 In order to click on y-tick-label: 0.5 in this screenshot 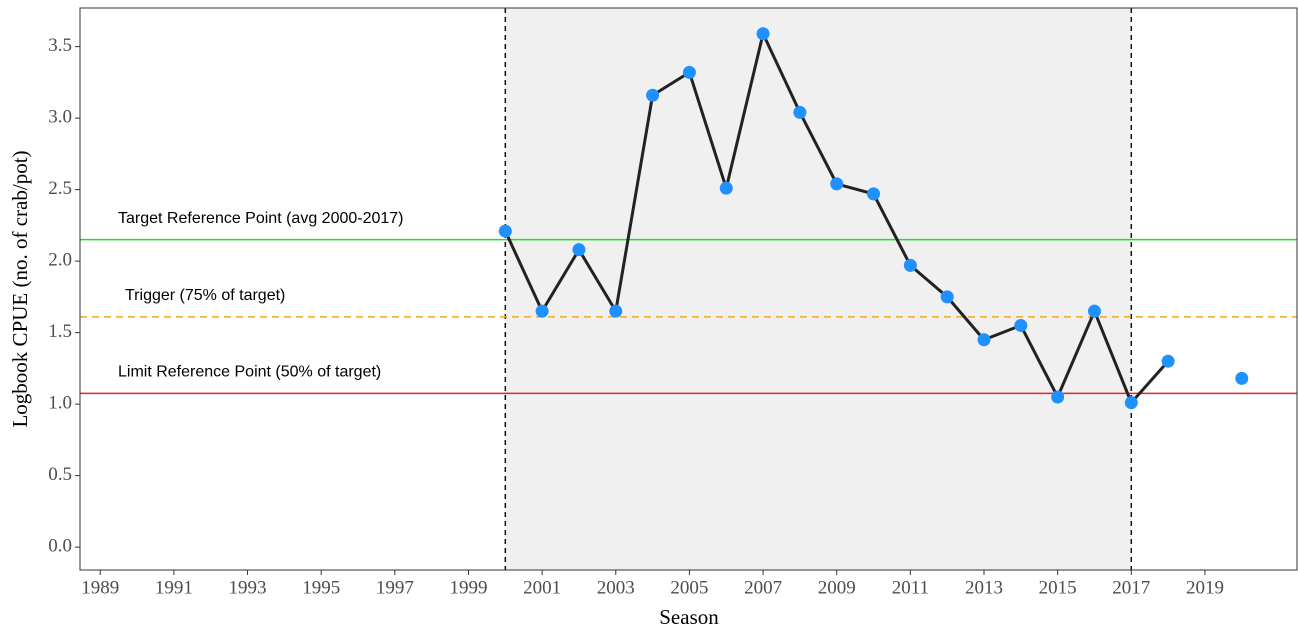, I will do `click(60, 474)`.